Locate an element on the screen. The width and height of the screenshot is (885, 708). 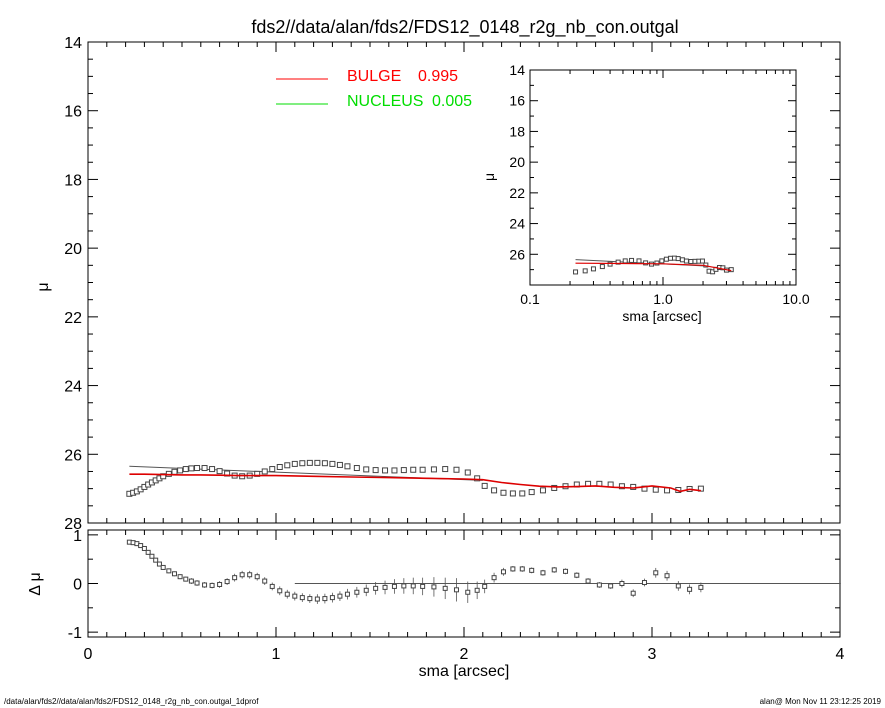
main-y-axis-label: μ is located at coordinates (43, 286).